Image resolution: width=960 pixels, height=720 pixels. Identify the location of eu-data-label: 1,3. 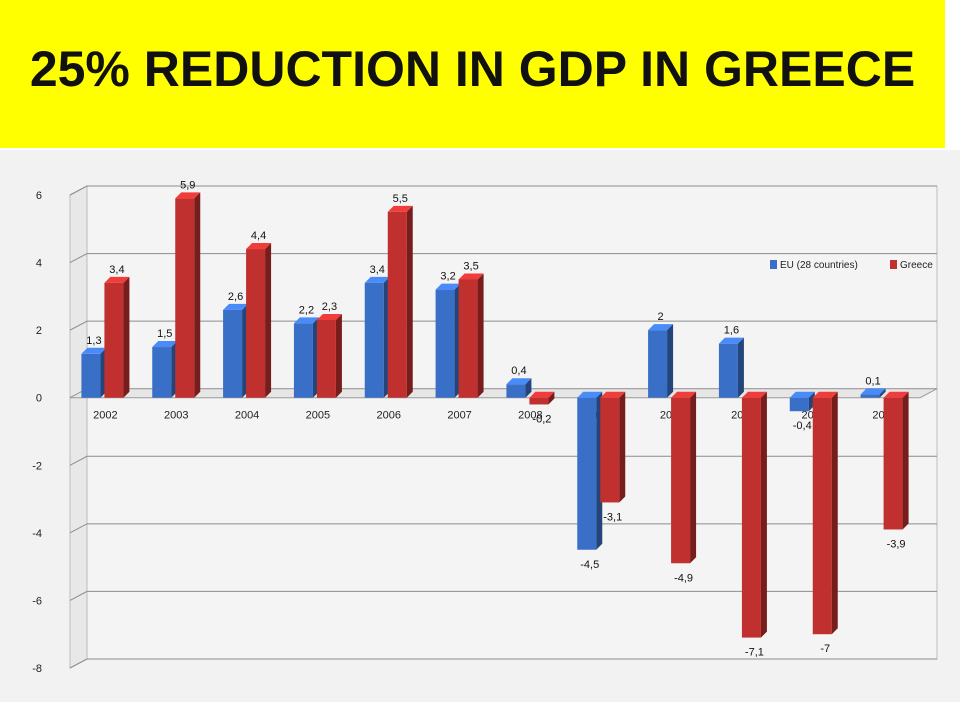
(93, 341).